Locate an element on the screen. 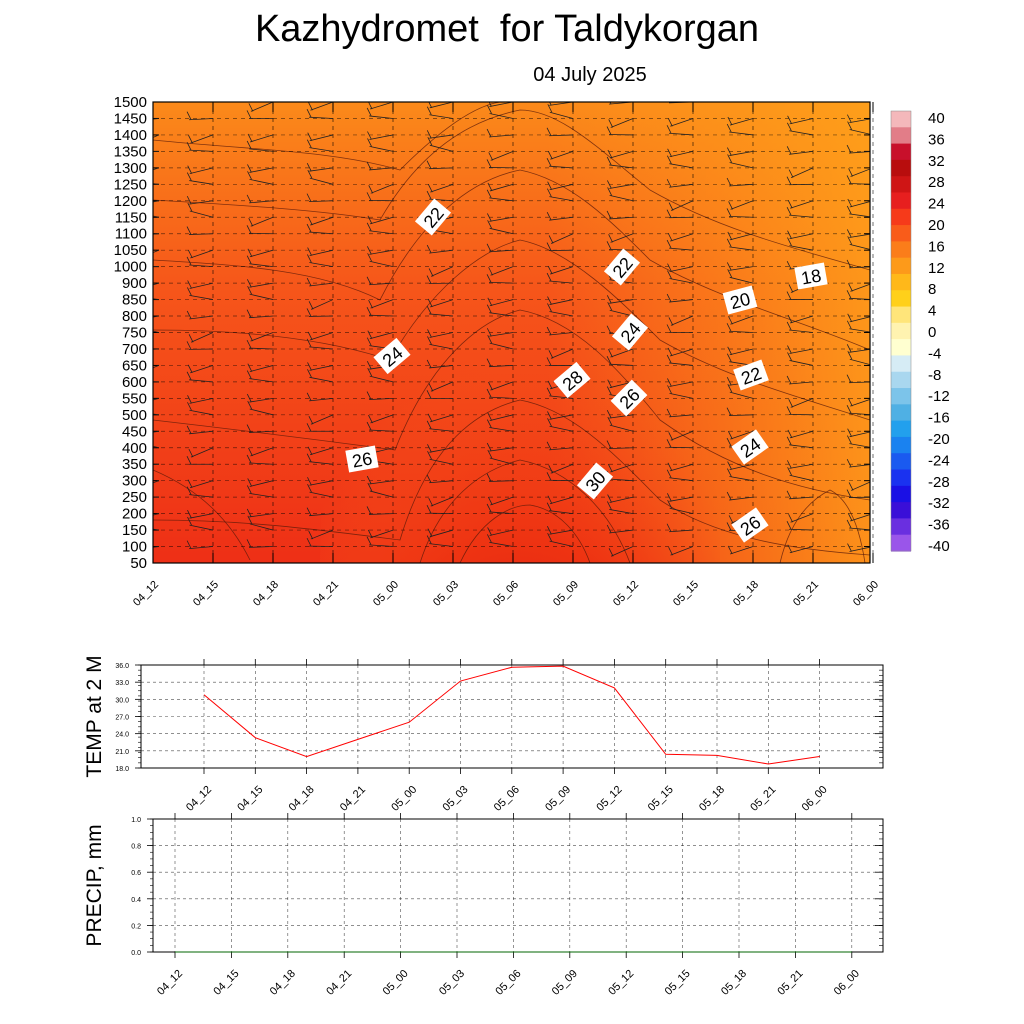 The width and height of the screenshot is (1024, 1024). x-tick-label: 05_12 is located at coordinates (621, 983).